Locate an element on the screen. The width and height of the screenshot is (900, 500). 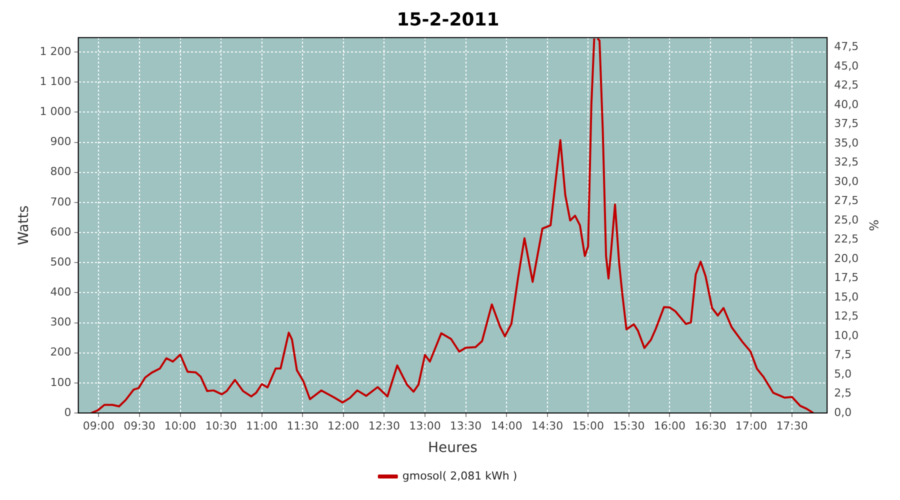
legend-label: gmosol( 2,081 kWh ) is located at coordinates (460, 475).